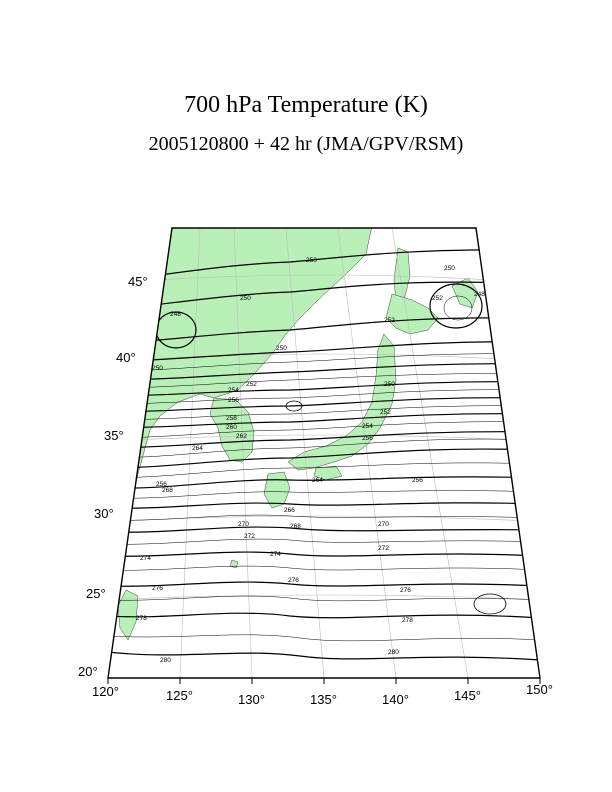  What do you see at coordinates (157, 588) in the screenshot?
I see `contour-label-276: 276` at bounding box center [157, 588].